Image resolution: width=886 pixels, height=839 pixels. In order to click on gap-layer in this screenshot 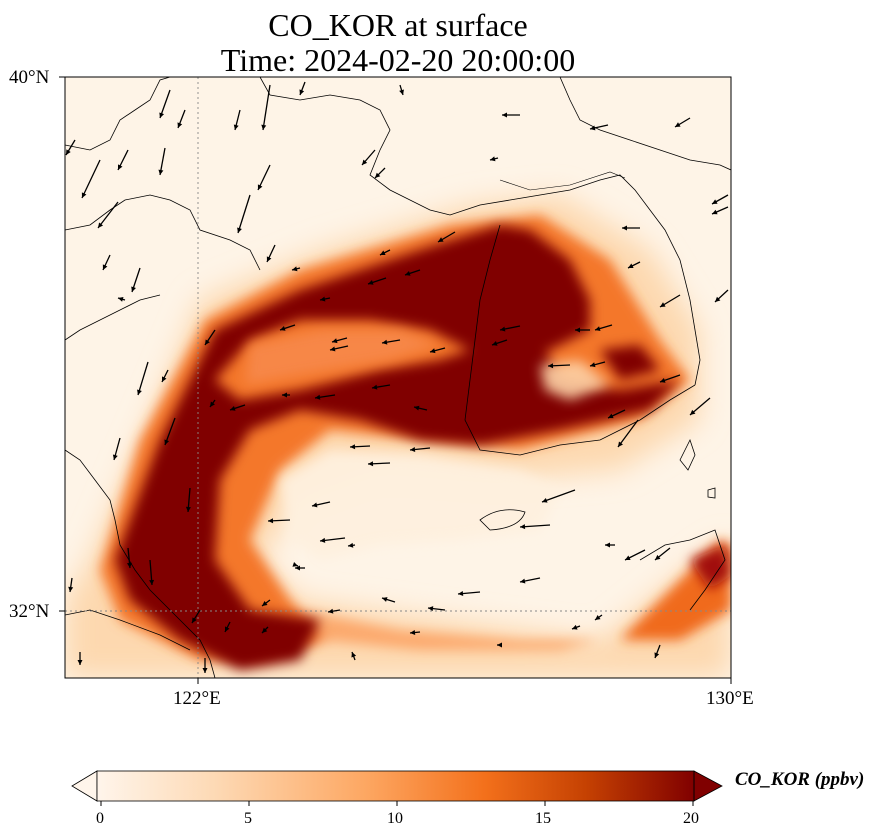, I will do `click(427, 445)`.